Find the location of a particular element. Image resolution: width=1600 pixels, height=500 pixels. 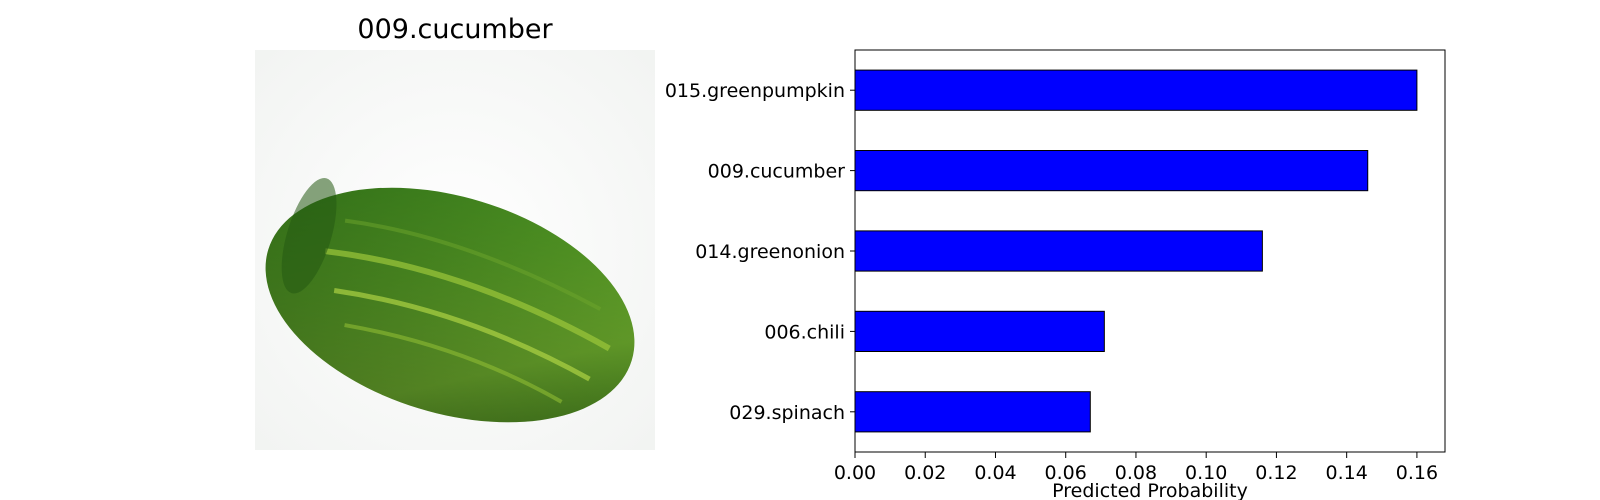

x-tick-label: 0.16 is located at coordinates (1417, 473).